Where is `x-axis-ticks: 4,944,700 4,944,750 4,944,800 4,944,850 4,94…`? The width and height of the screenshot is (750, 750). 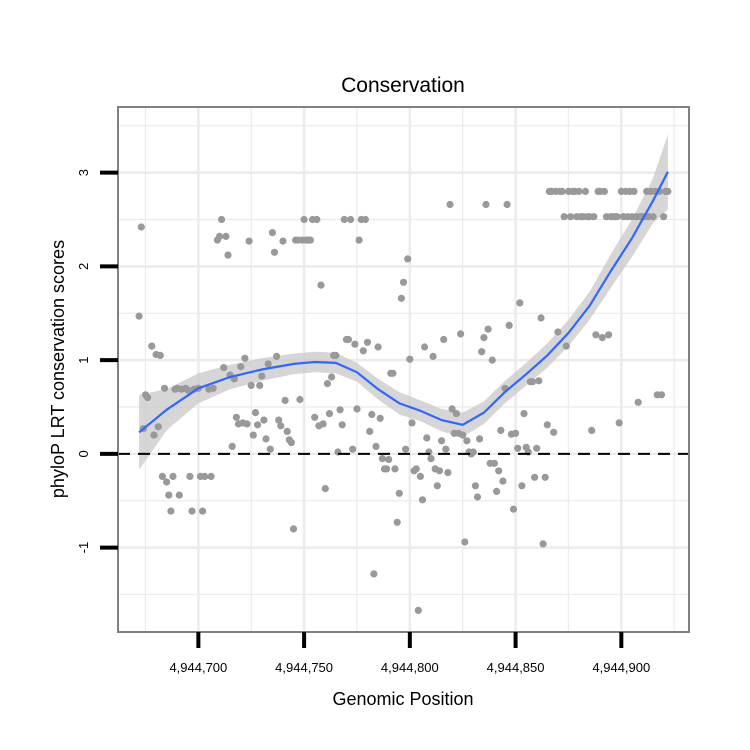
x-axis-ticks: 4,944,700 4,944,750 4,944,800 4,944,850 4,94… is located at coordinates (409, 653).